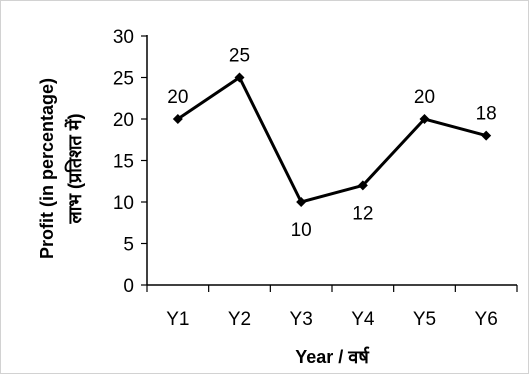  Describe the element at coordinates (123, 79) in the screenshot. I see `y-tick-label: 25` at that location.